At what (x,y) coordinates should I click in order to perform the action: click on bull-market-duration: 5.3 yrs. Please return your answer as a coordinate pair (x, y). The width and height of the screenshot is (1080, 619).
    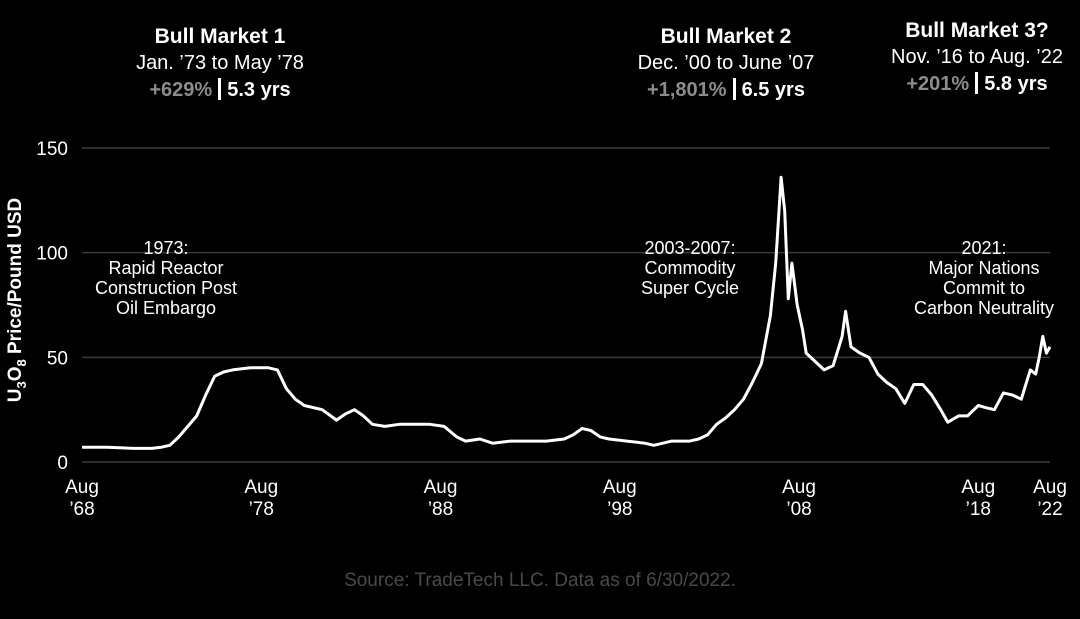
    Looking at the image, I should click on (259, 90).